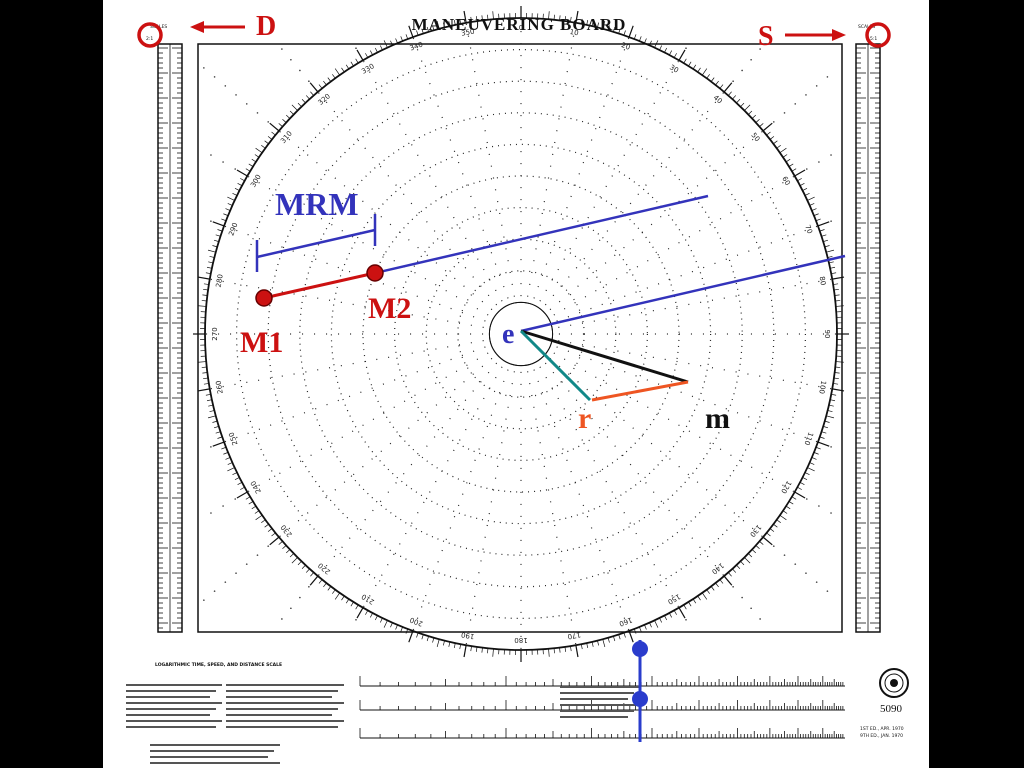  What do you see at coordinates (755, 530) in the screenshot?
I see `bearing-label-130: 130` at bounding box center [755, 530].